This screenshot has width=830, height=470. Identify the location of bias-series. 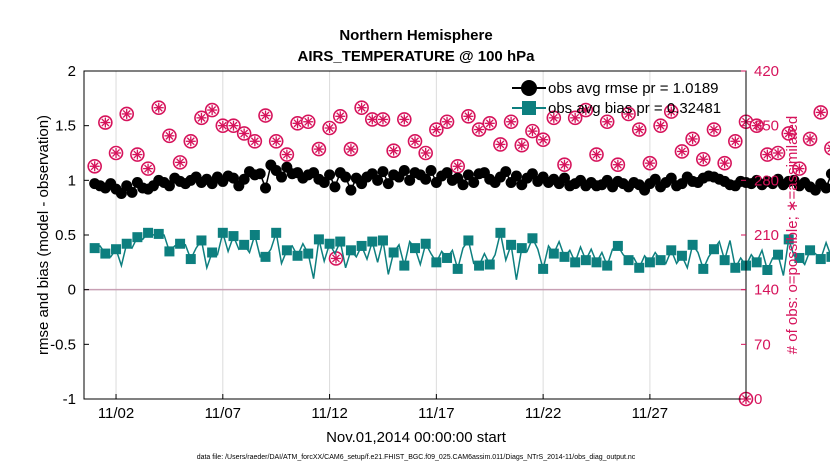
(459, 253).